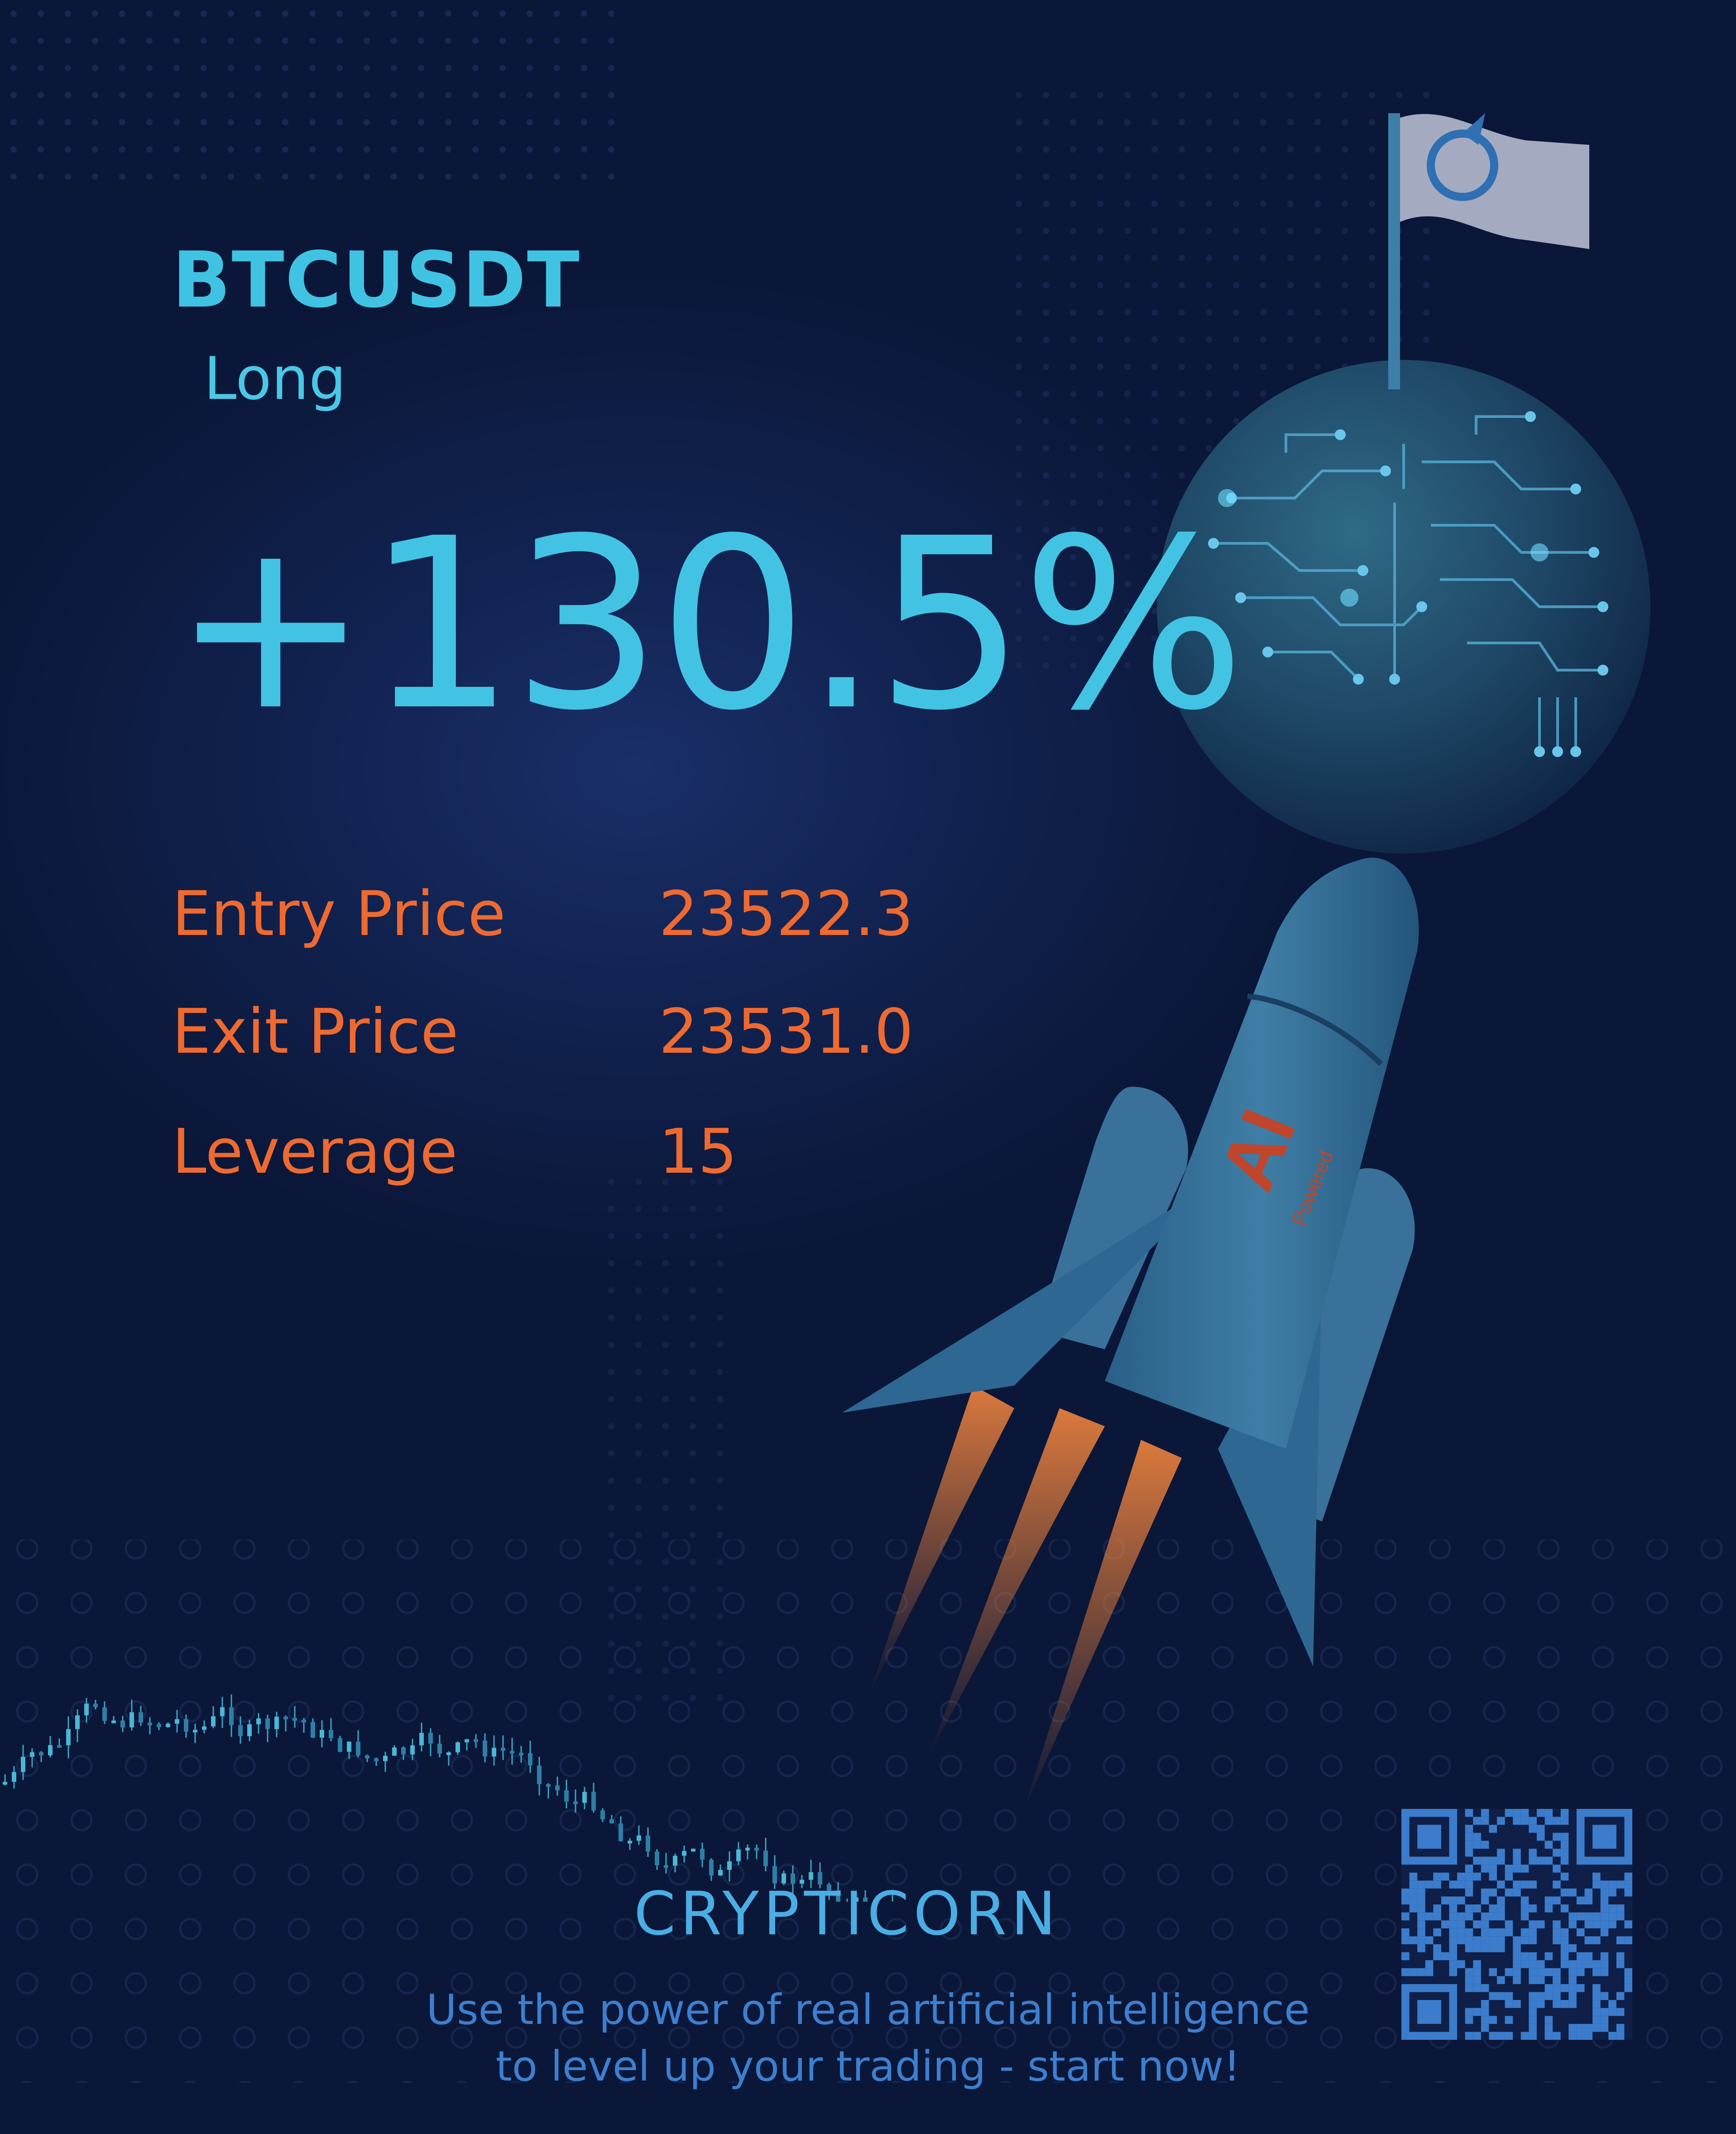  I want to click on qr-finder-center, so click(1429, 2012).